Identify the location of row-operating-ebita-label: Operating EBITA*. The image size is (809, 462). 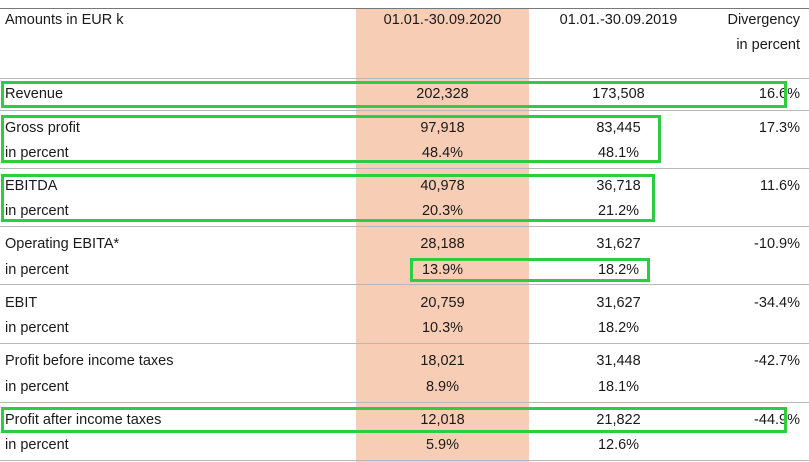
(62, 244).